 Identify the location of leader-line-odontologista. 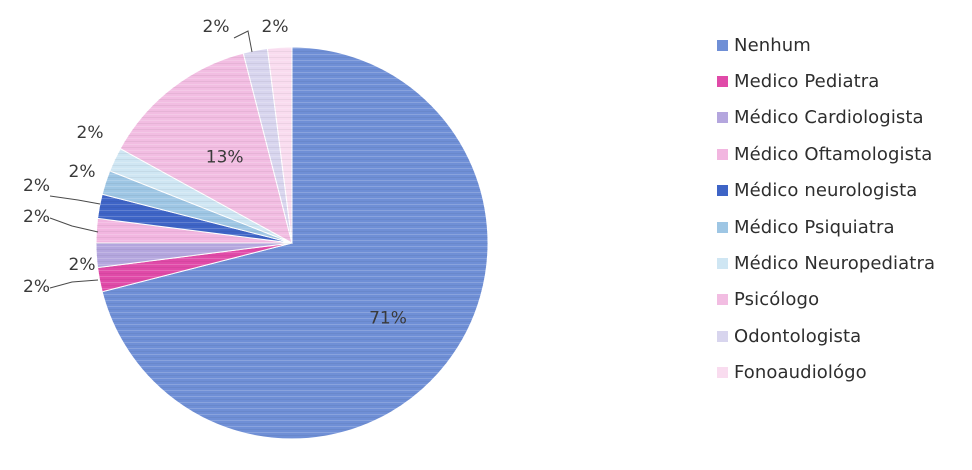
(243, 41).